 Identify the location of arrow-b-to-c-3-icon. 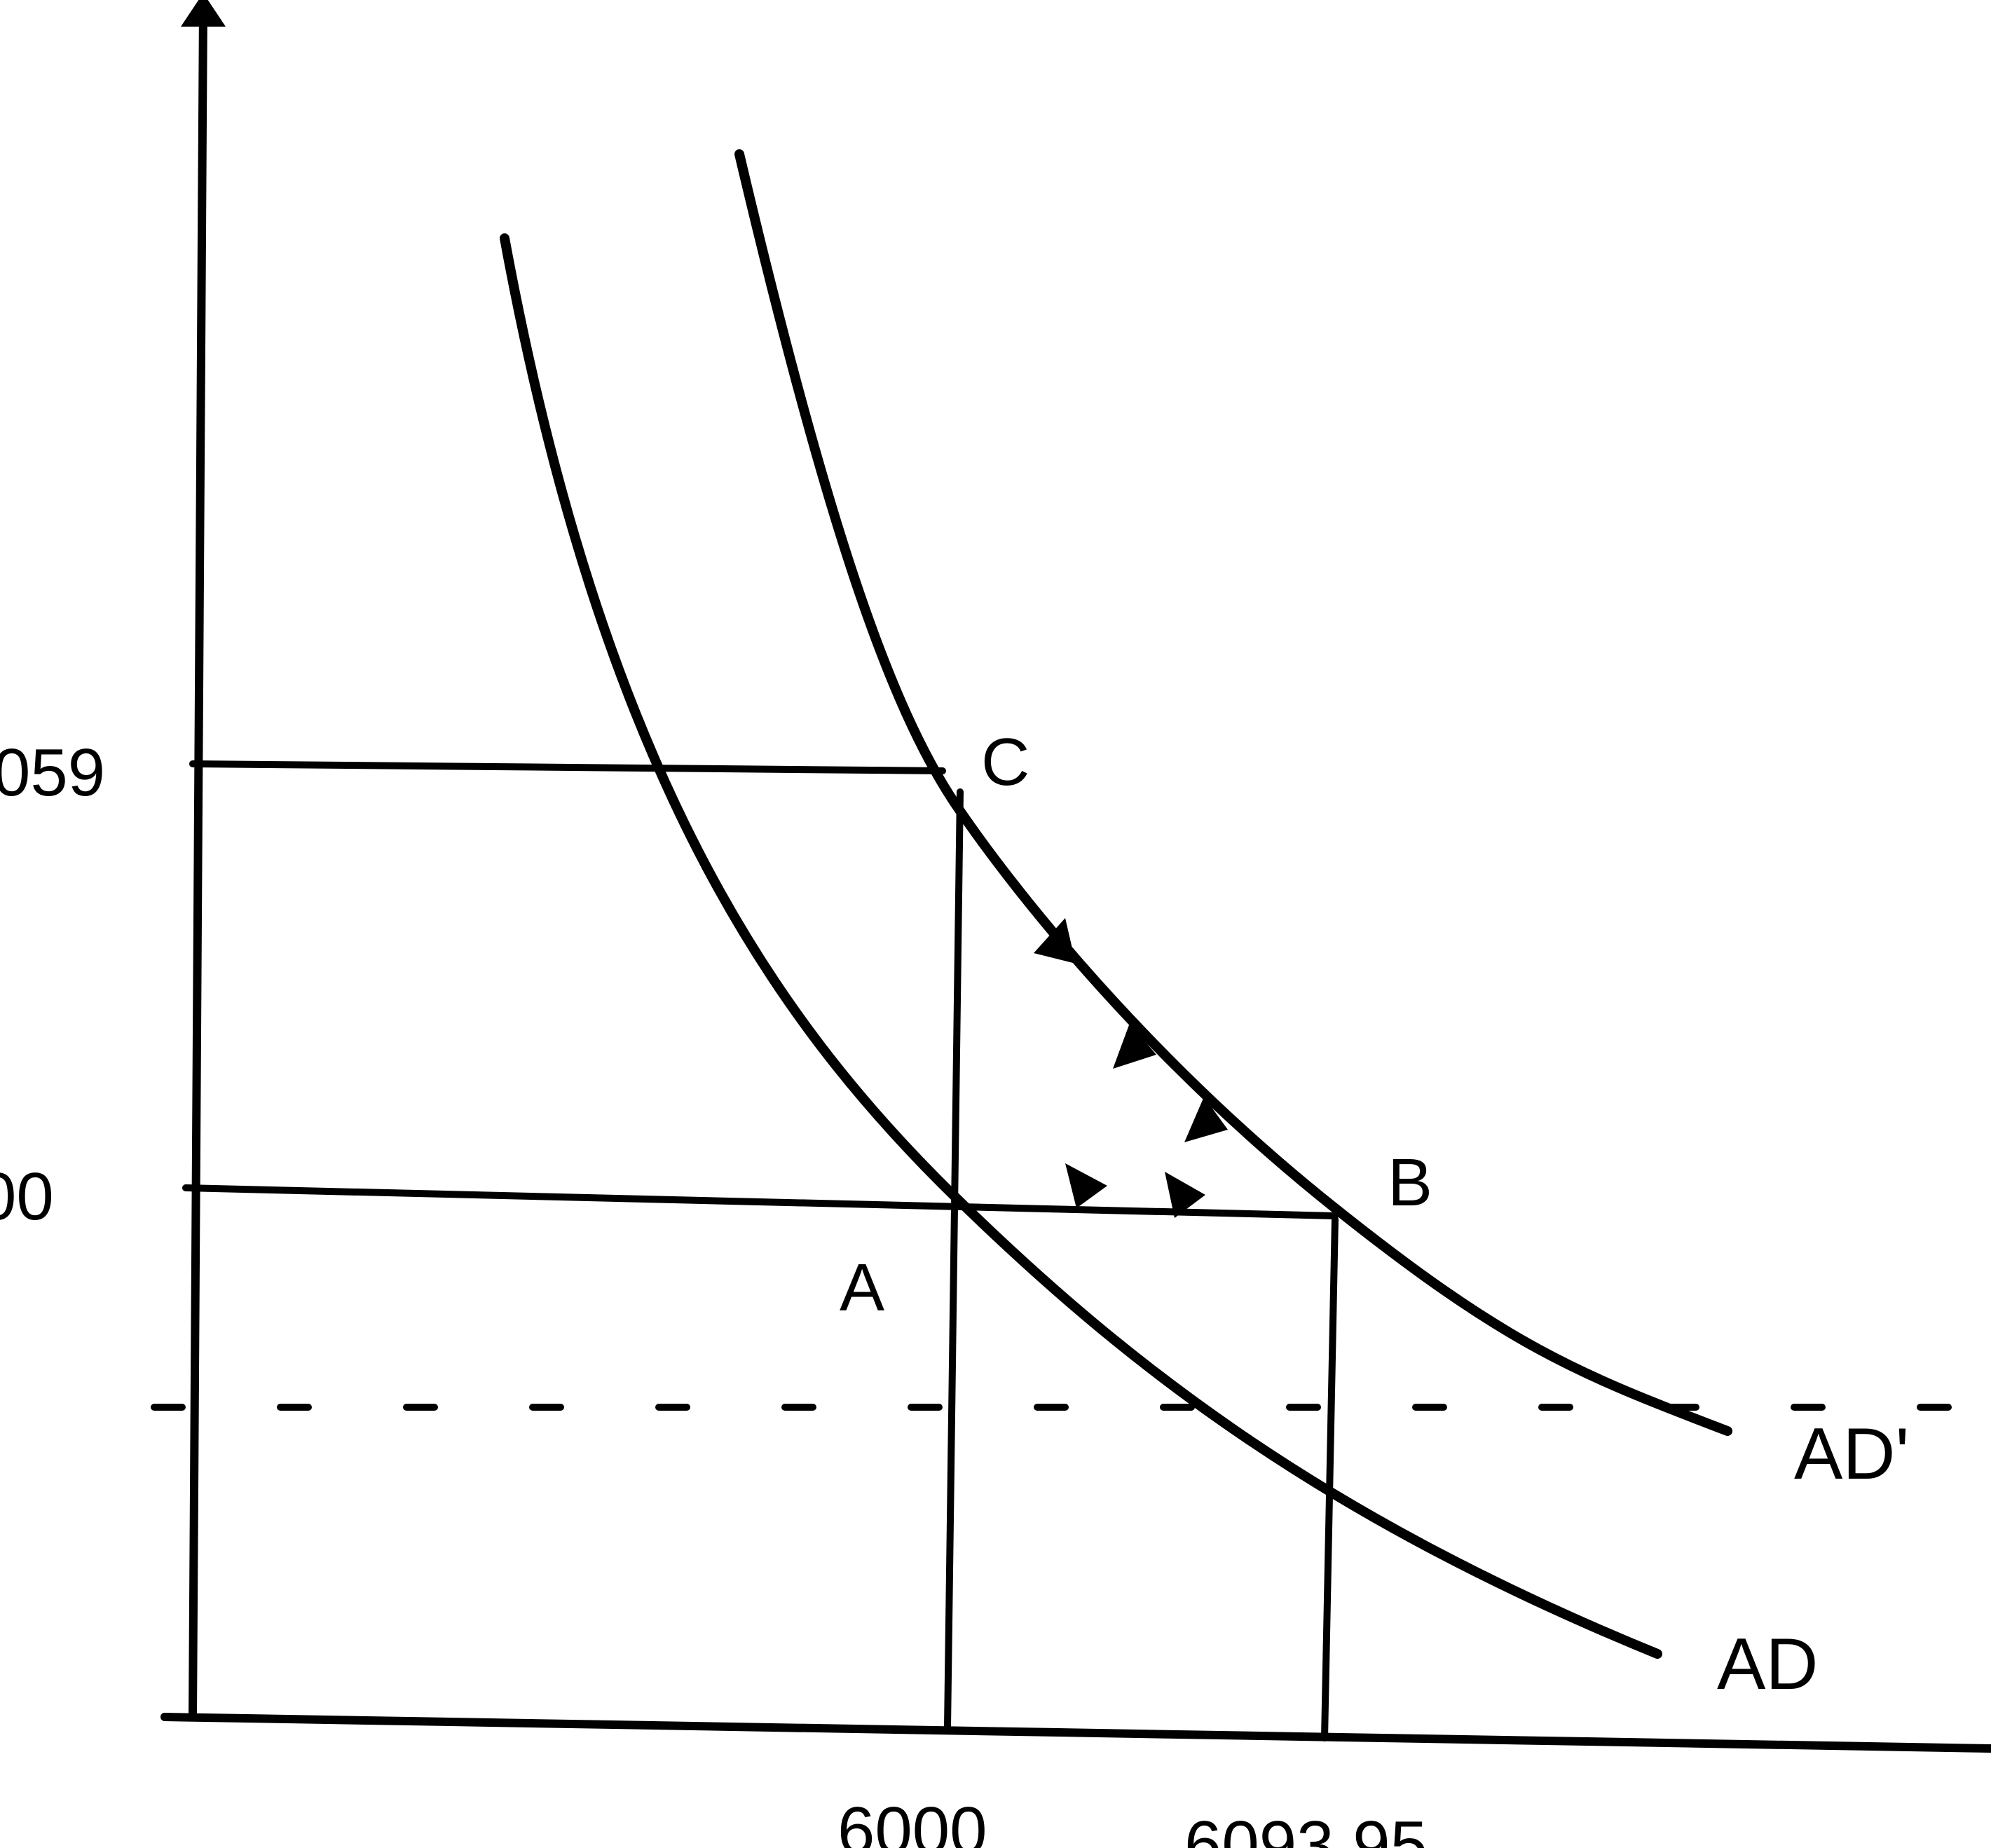
(1055, 941).